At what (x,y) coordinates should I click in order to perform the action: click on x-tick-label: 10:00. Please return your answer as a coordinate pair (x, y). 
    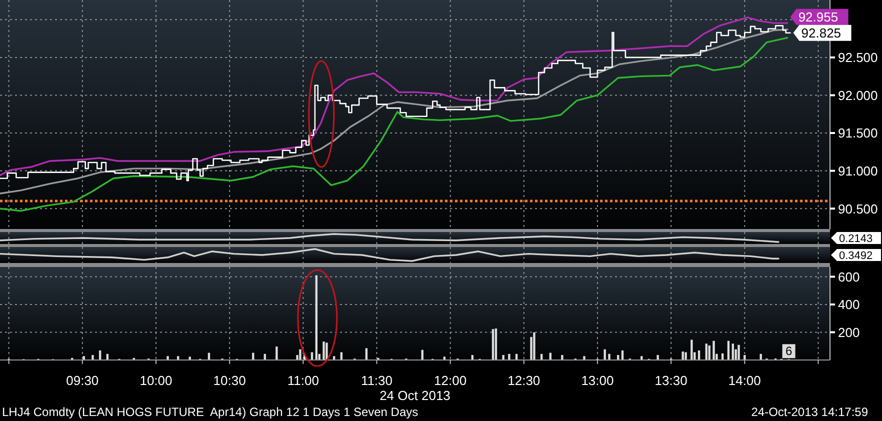
    Looking at the image, I should click on (156, 380).